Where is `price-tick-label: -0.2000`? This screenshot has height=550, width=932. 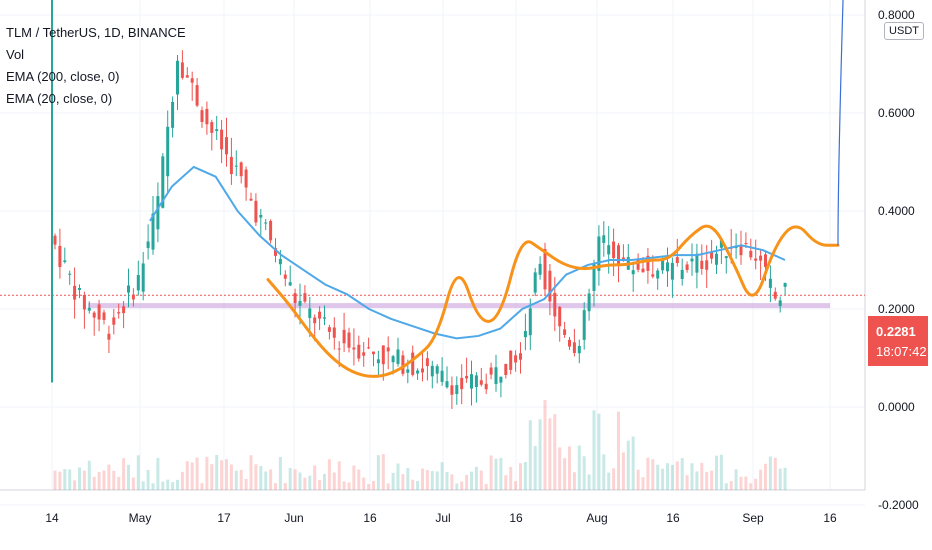
price-tick-label: -0.2000 is located at coordinates (898, 505).